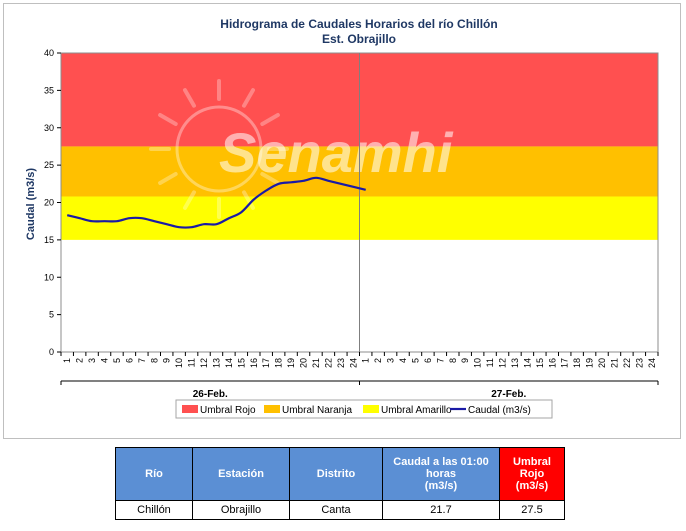 The height and width of the screenshot is (531, 686). Describe the element at coordinates (532, 510) in the screenshot. I see `cell-umbral: 27.5` at that location.